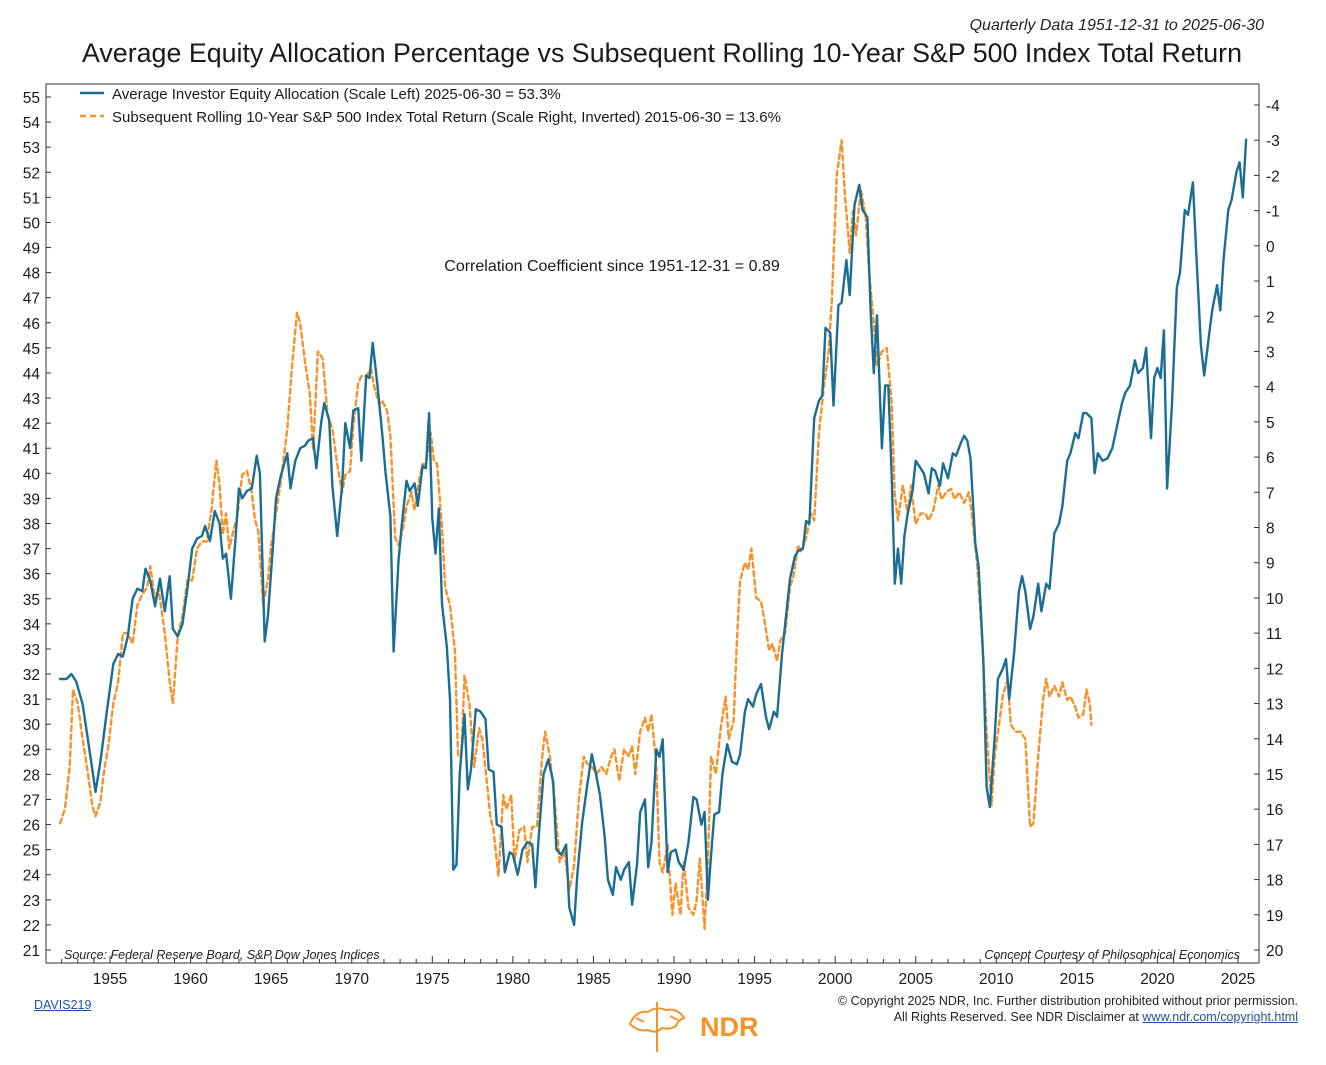  What do you see at coordinates (31, 951) in the screenshot?
I see `y-left-tick-label: 21` at bounding box center [31, 951].